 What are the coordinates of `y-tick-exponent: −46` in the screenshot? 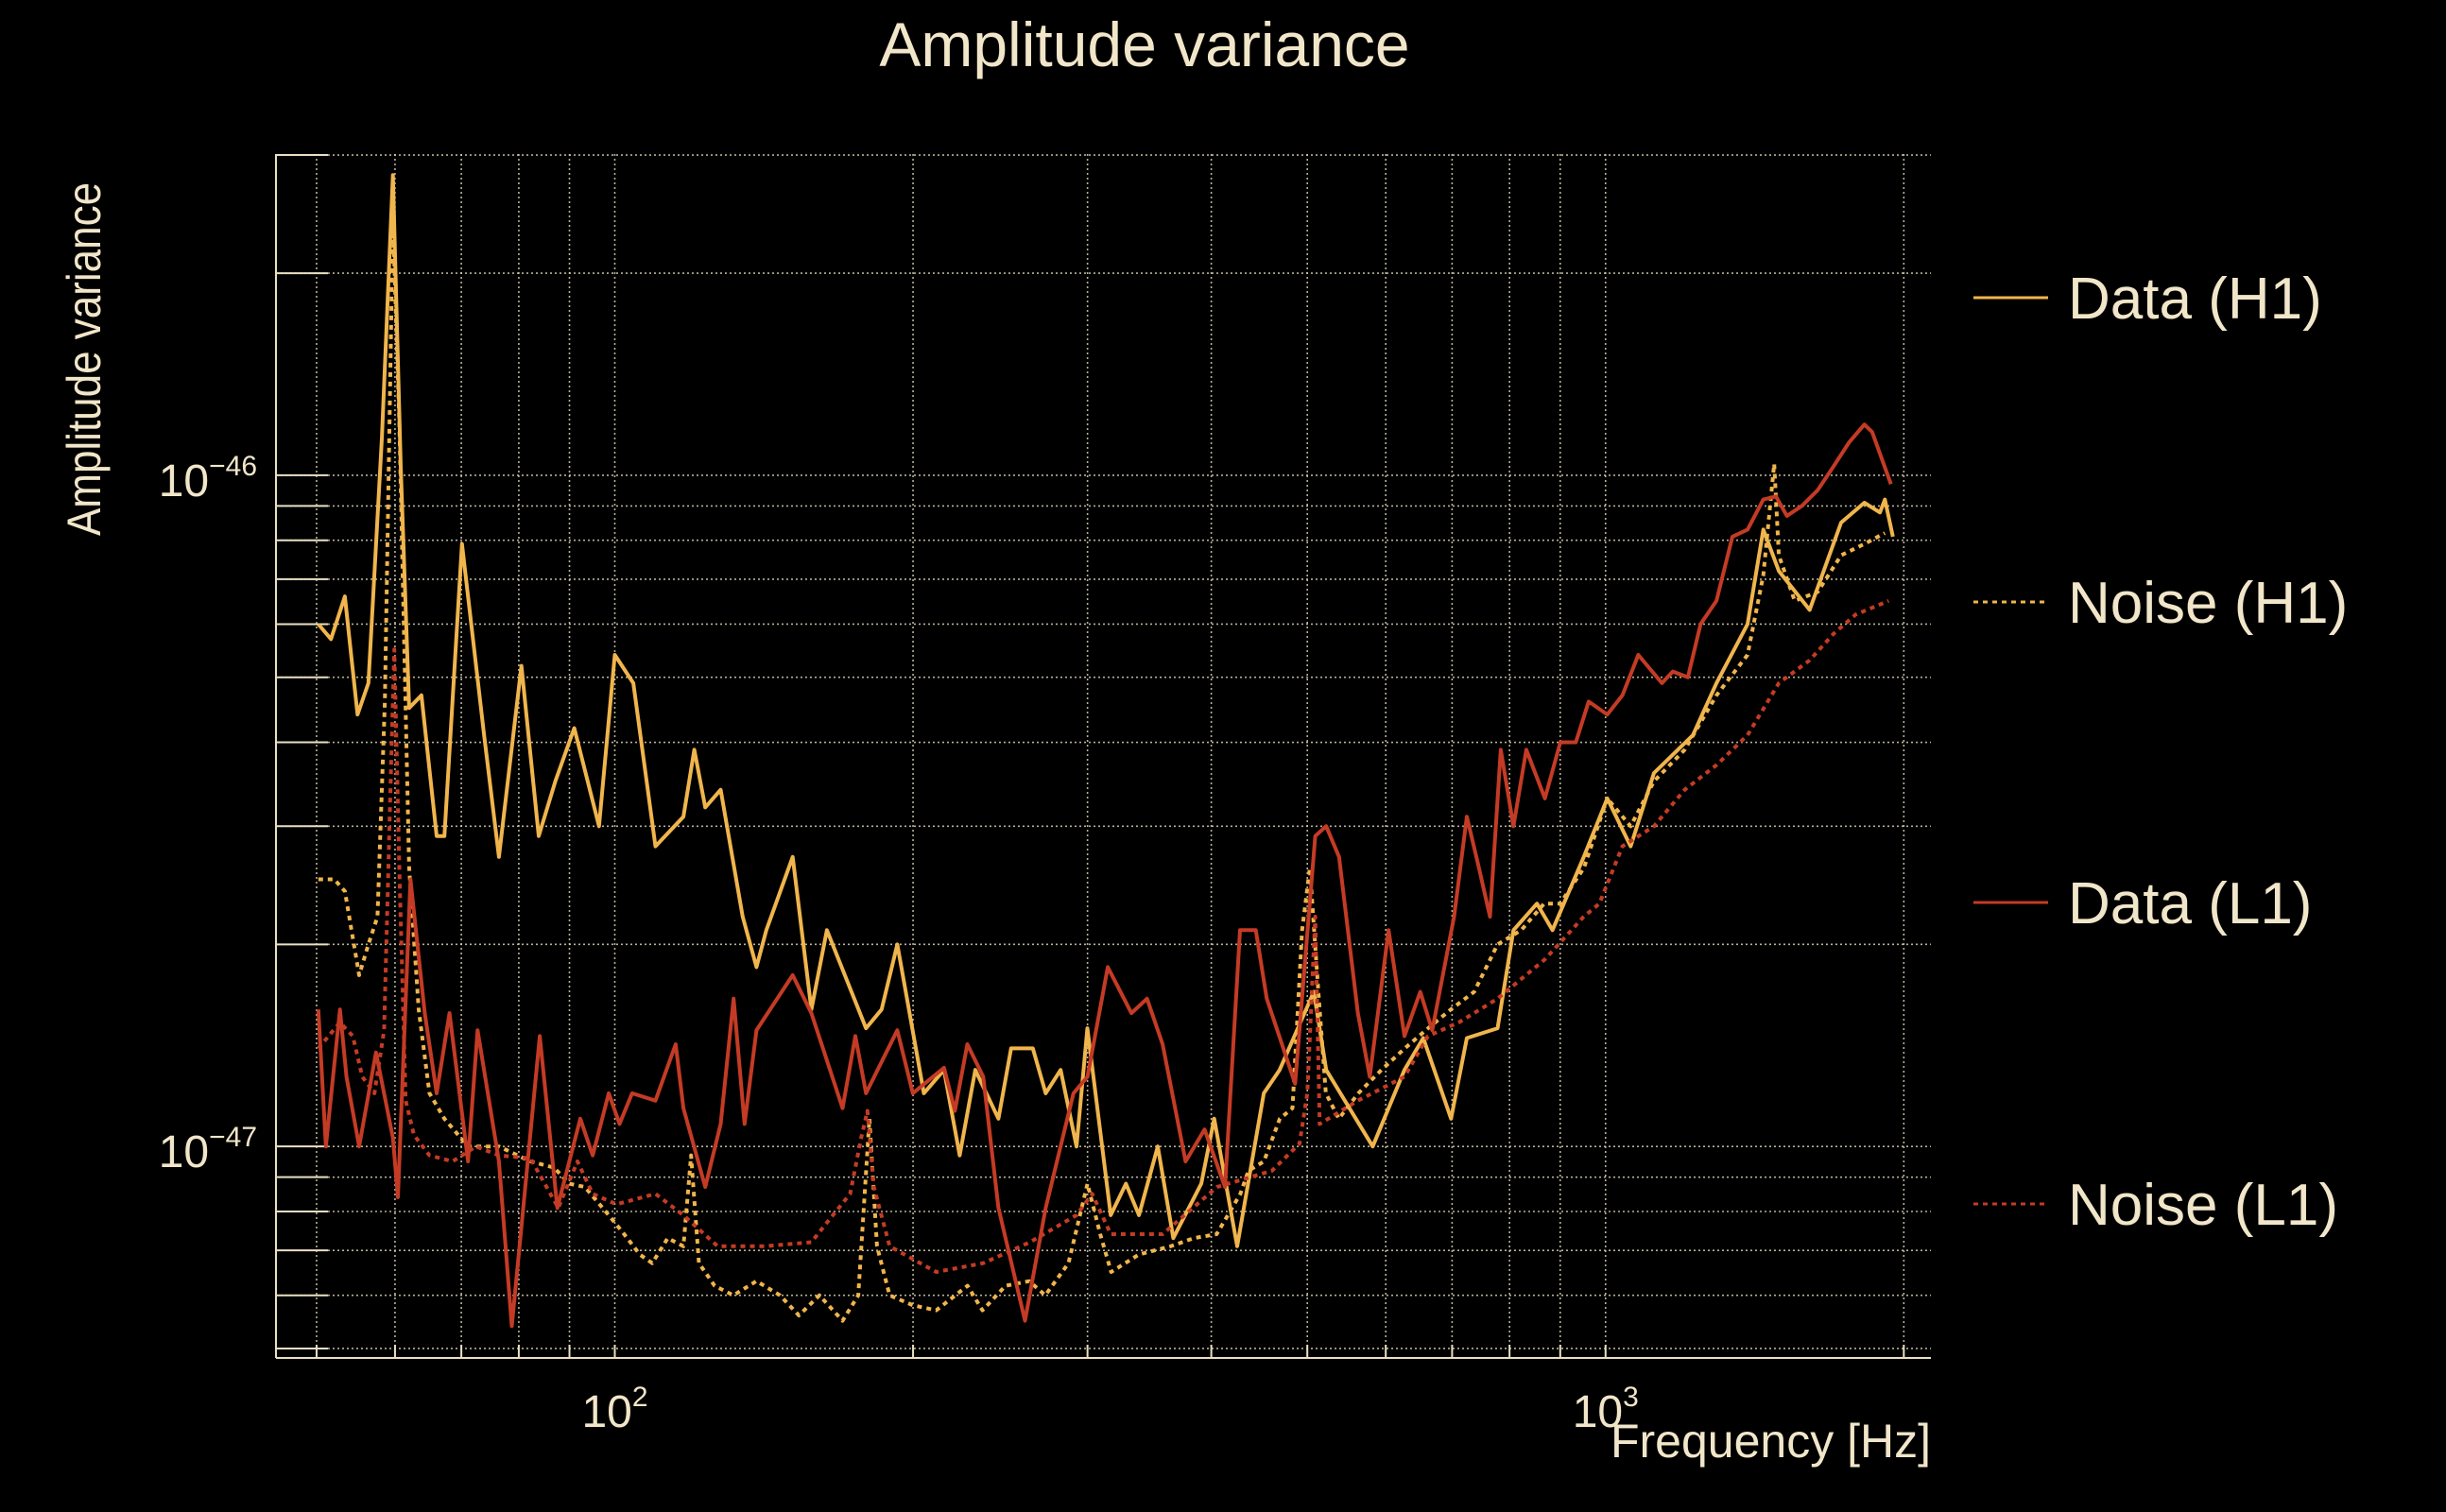 It's located at (233, 466).